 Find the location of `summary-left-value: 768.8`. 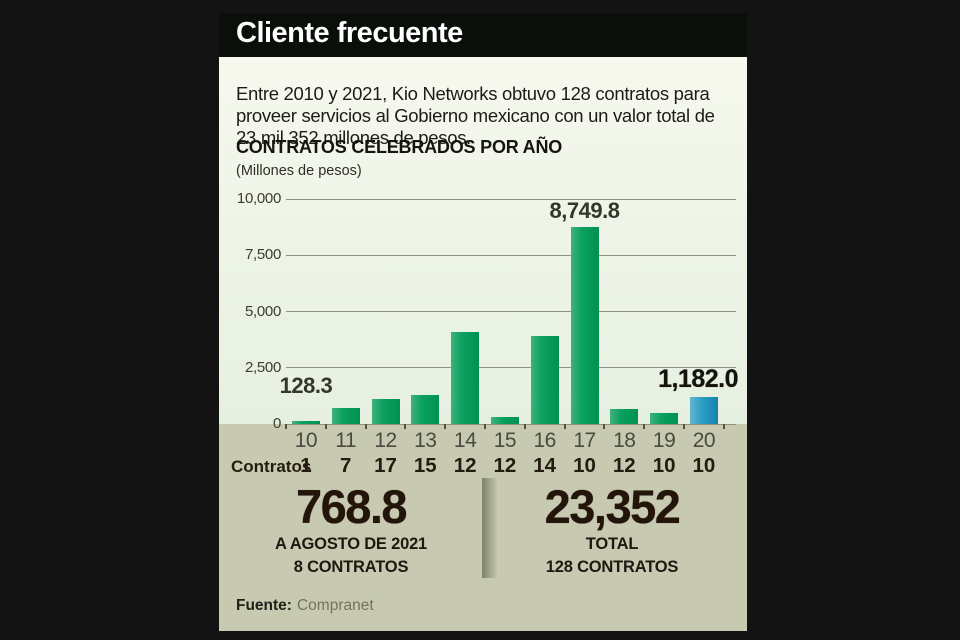

summary-left-value: 768.8 is located at coordinates (351, 506).